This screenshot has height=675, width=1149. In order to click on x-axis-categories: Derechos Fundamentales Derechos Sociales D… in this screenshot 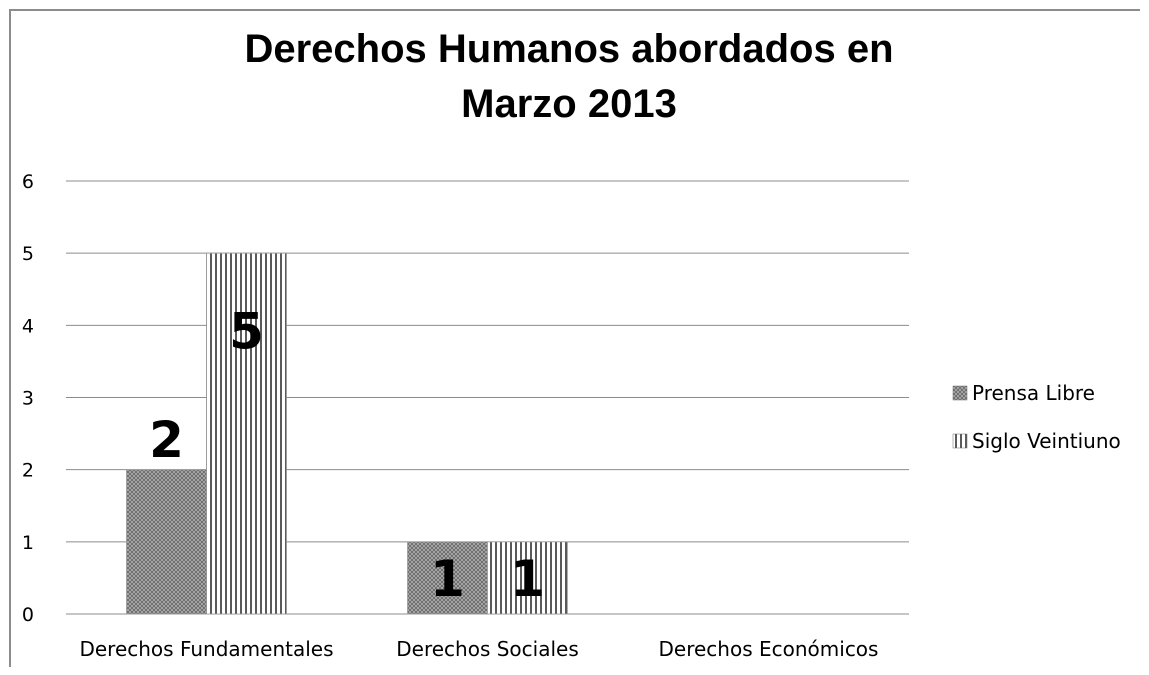, I will do `click(478, 649)`.